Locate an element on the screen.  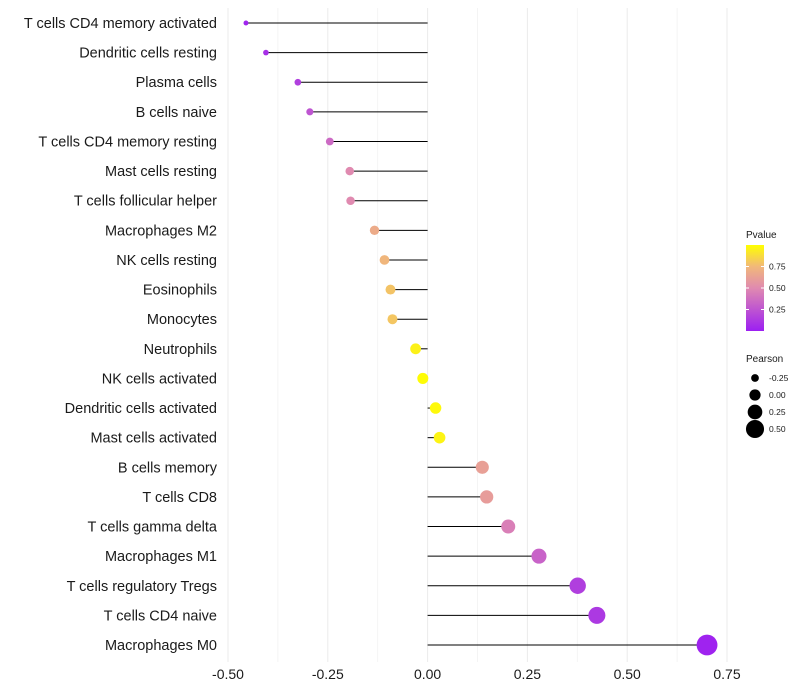
pearson-legend: Pearson -0.25 0.00 0.25 0.50 is located at coordinates (767, 396).